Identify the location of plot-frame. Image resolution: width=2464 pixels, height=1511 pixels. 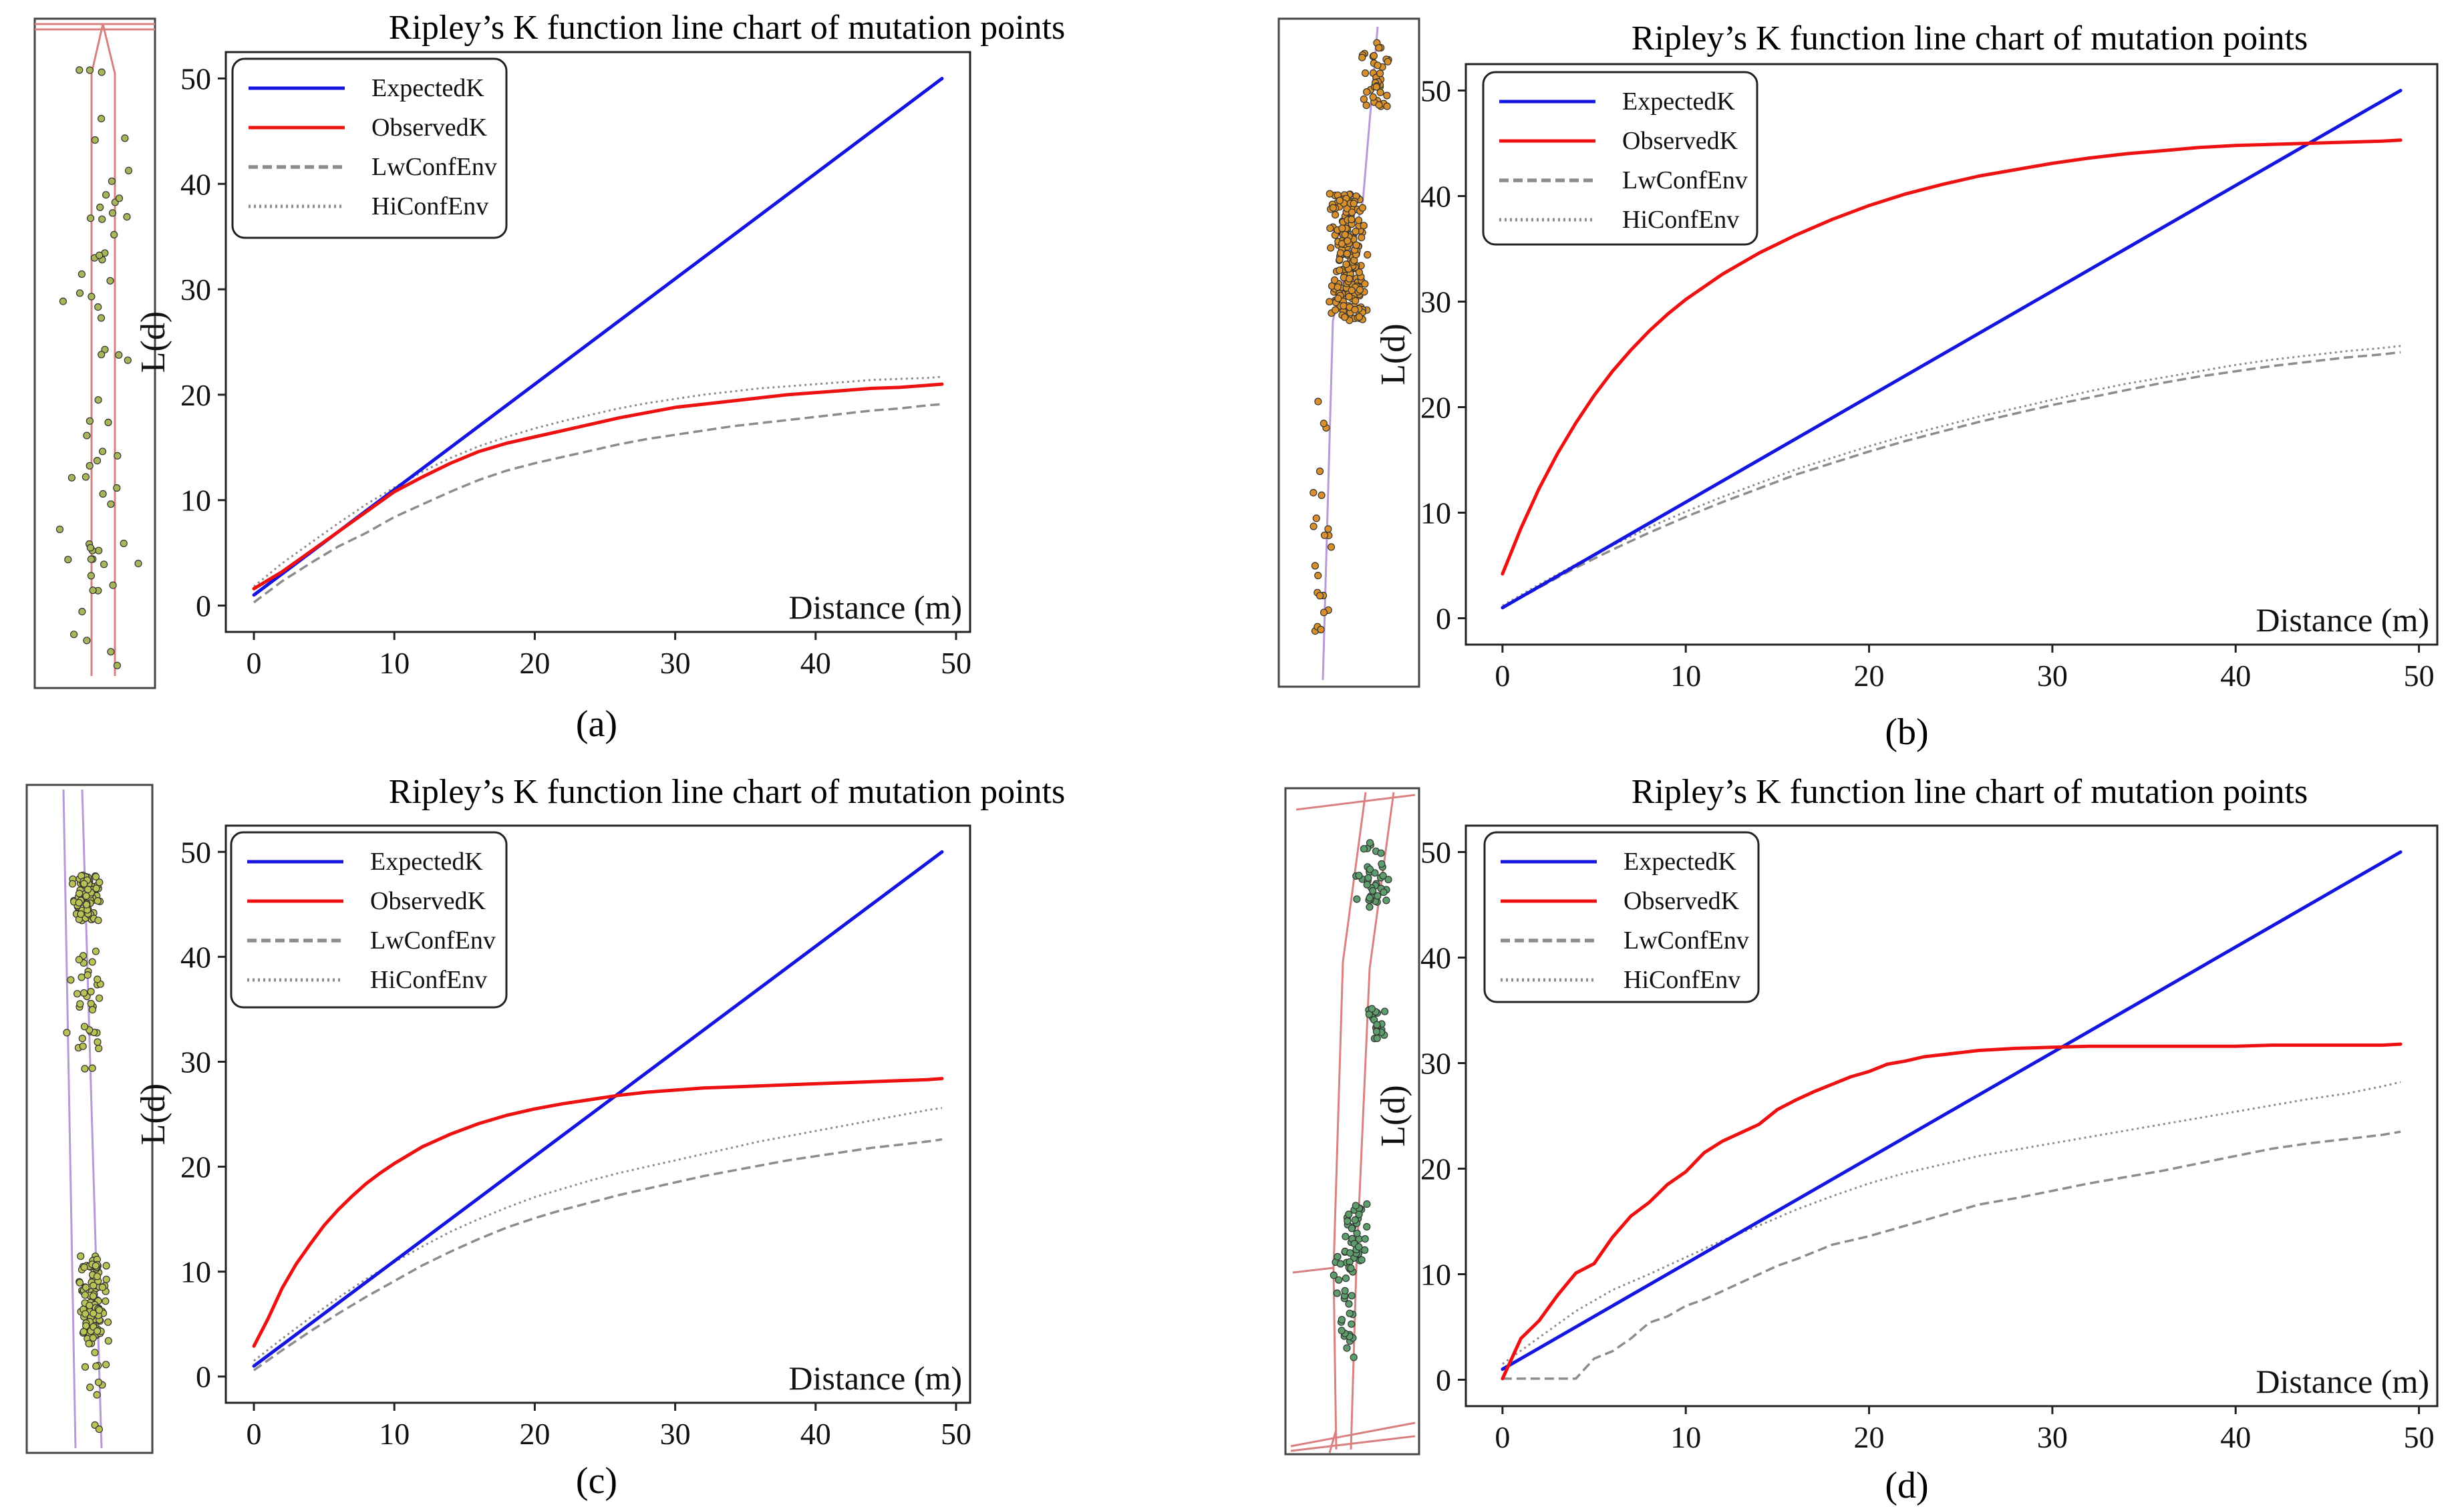
(597, 342).